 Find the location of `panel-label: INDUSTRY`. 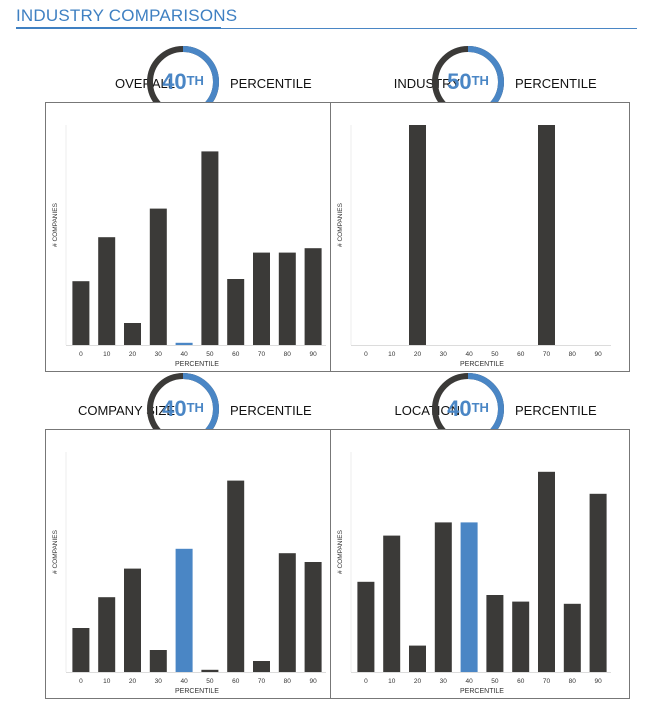

panel-label: INDUSTRY is located at coordinates (426, 83).